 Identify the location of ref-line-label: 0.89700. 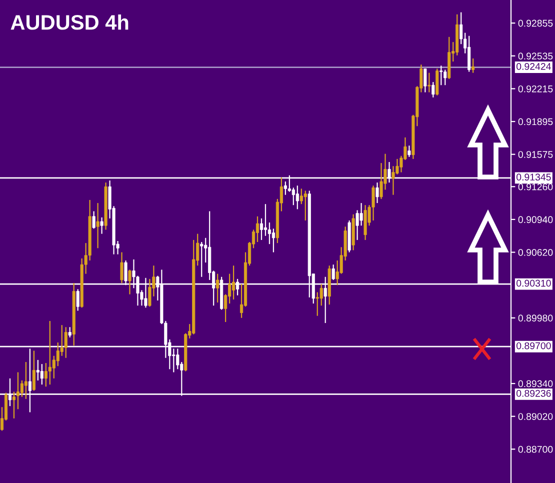
(533, 346).